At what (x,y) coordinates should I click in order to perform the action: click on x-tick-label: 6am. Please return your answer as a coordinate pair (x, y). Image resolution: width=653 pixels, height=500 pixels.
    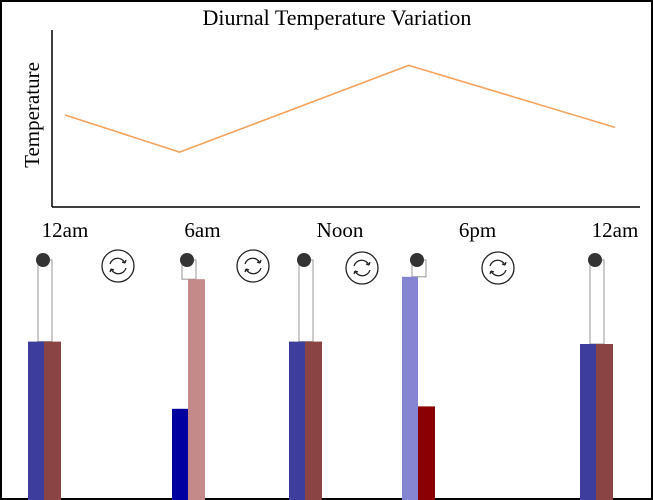
    Looking at the image, I should click on (202, 230).